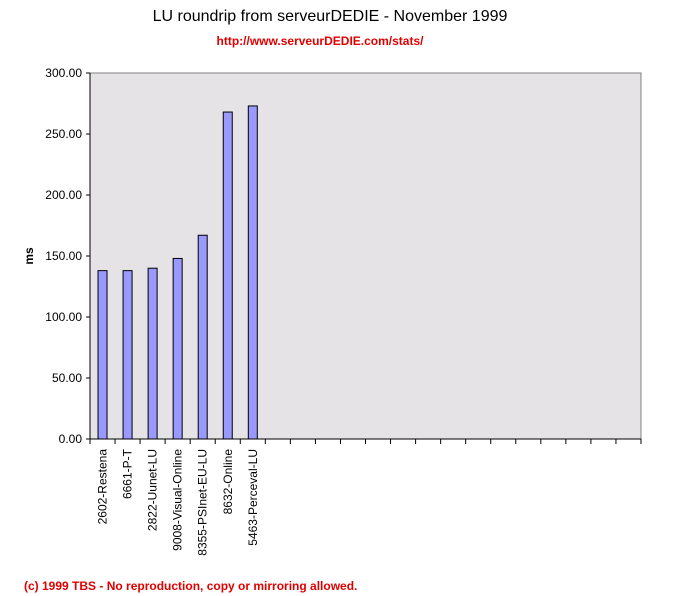  I want to click on x-category-label: 9008-Visual-Online, so click(178, 500).